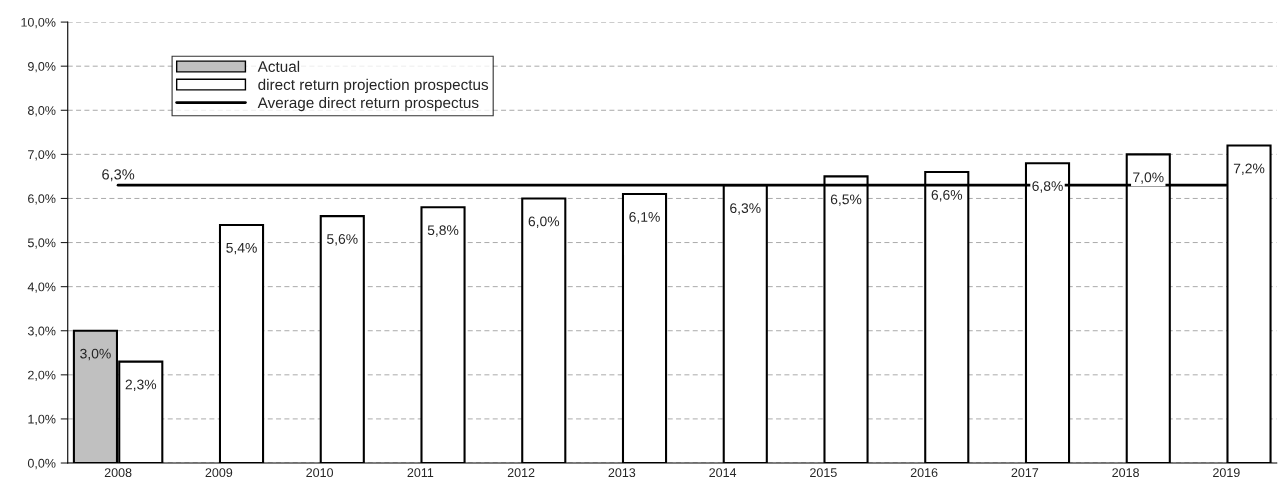 This screenshot has width=1278, height=491. Describe the element at coordinates (1249, 169) in the screenshot. I see `data-label: 7,2%` at that location.